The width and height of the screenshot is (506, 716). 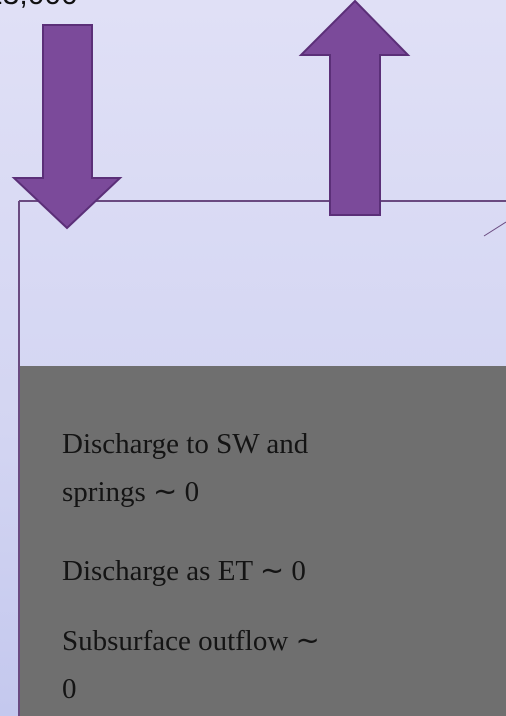 I want to click on inflow-arrow, so click(x=67, y=127).